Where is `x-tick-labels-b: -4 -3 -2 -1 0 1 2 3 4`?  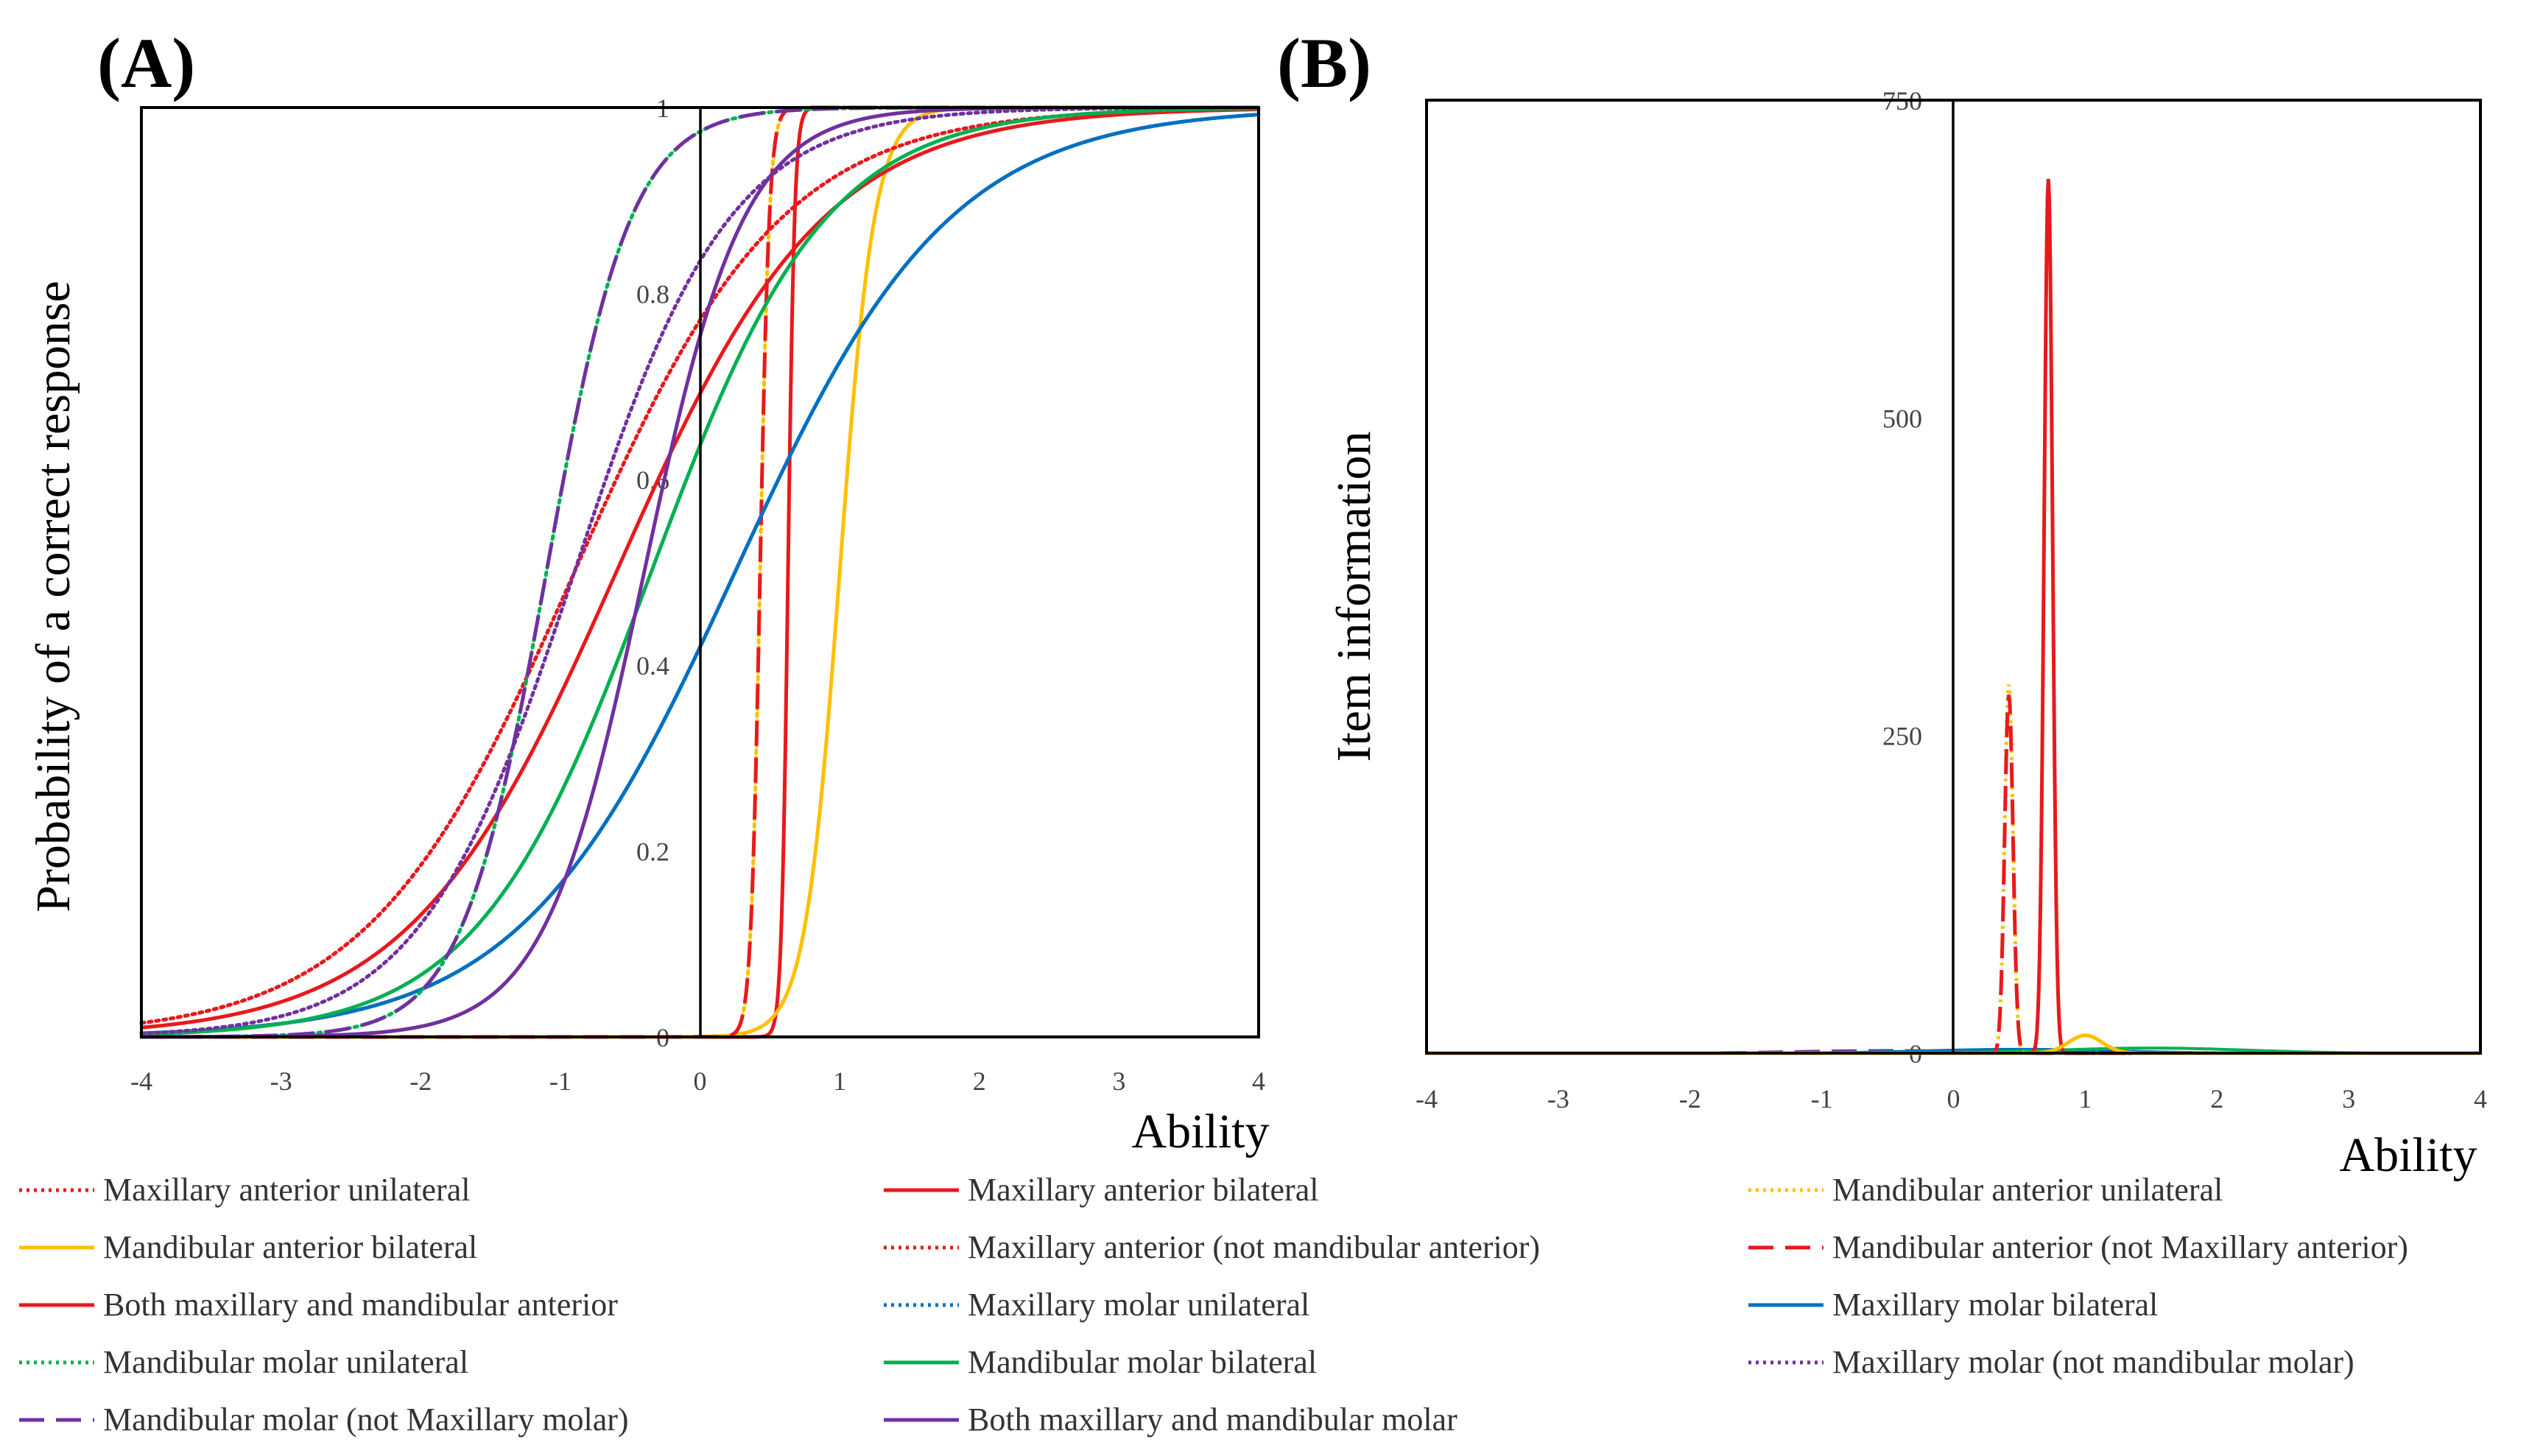
x-tick-labels-b: -4 -3 -2 -1 0 1 2 3 4 is located at coordinates (1952, 1099).